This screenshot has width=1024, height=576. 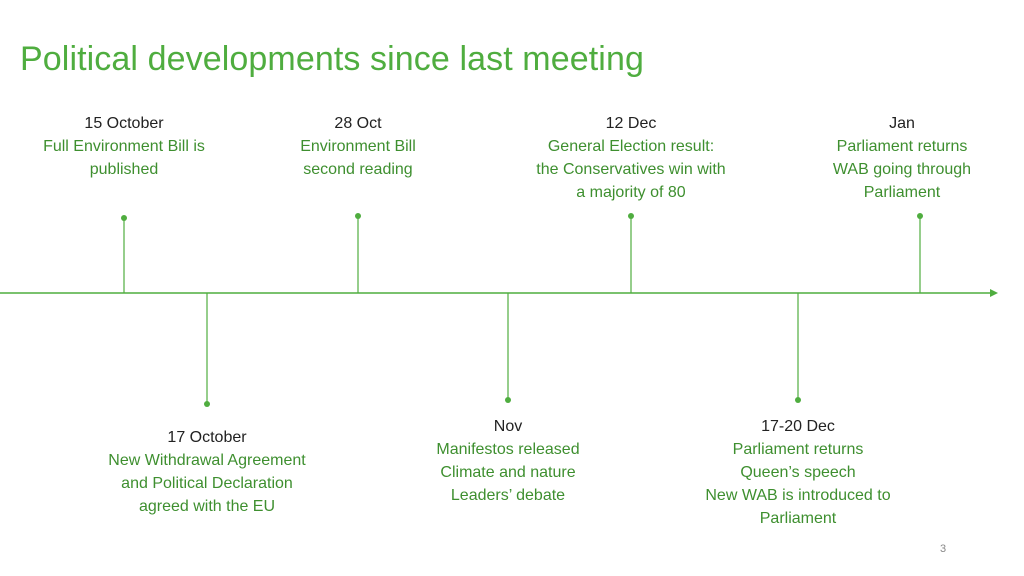 What do you see at coordinates (902, 123) in the screenshot?
I see `event-date: Jan` at bounding box center [902, 123].